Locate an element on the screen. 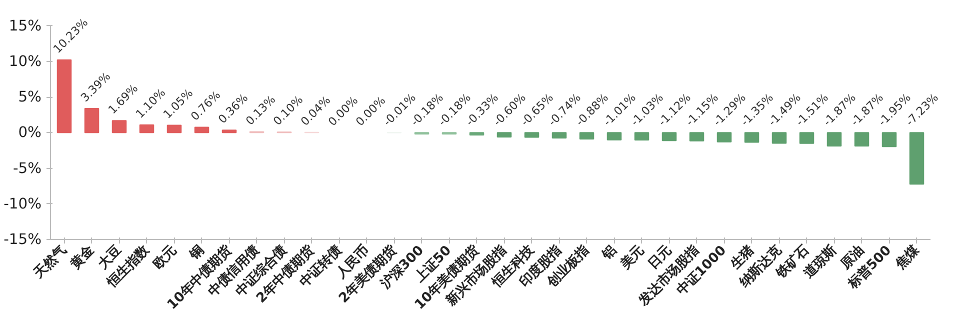 This screenshot has width=960, height=321. y-tick-label: -5% is located at coordinates (27, 168).